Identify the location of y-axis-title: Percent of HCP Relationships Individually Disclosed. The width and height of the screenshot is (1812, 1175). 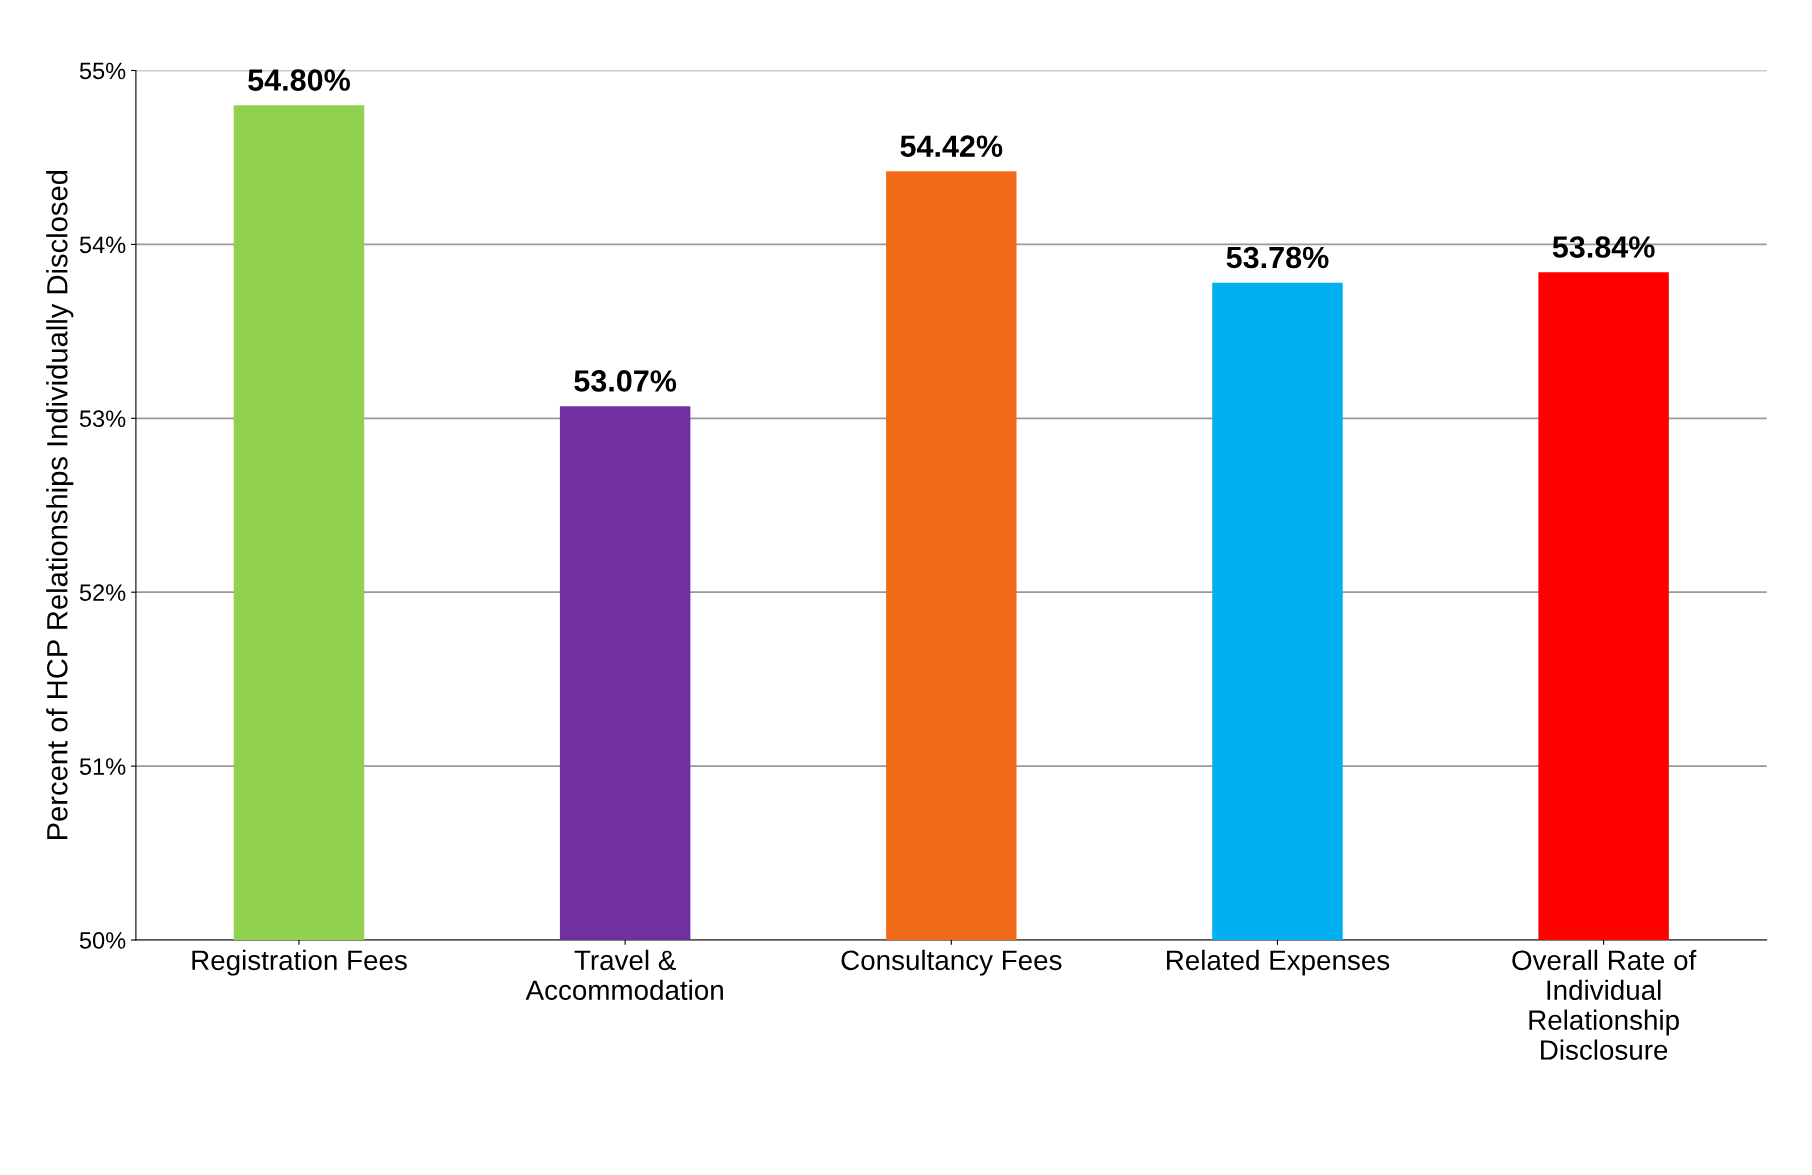
(60, 504).